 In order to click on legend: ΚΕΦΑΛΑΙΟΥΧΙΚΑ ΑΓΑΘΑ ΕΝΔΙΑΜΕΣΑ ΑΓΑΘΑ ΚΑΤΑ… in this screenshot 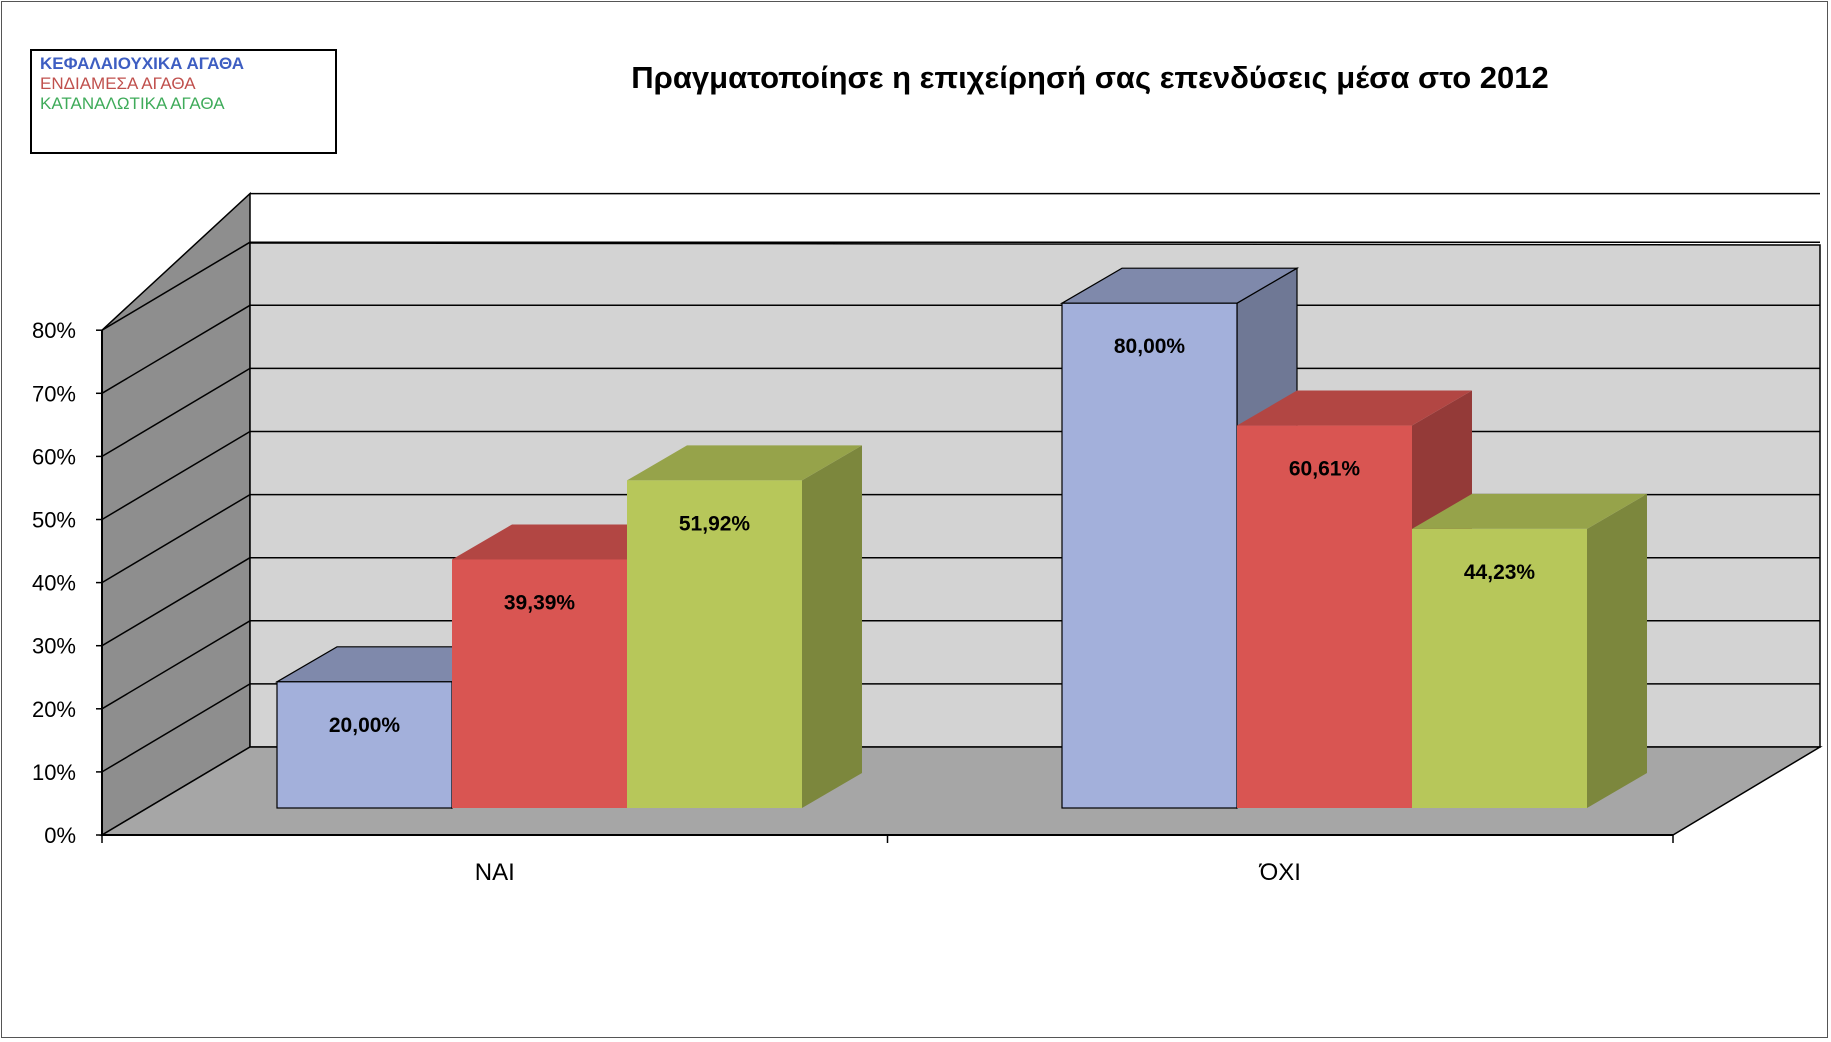, I will do `click(183, 101)`.